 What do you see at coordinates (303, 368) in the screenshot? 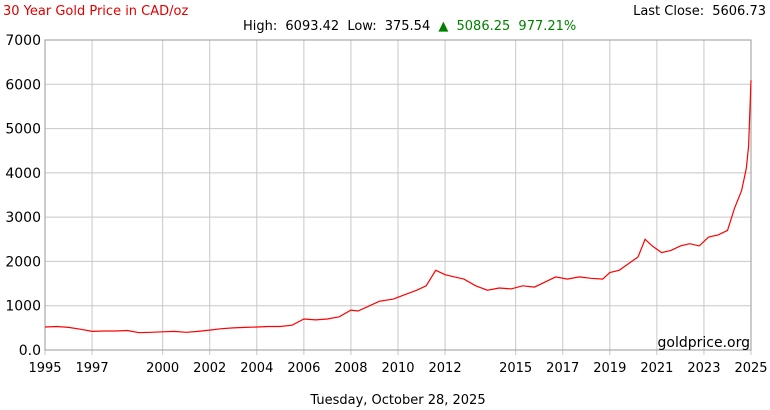
I see `x-tick-label: 2006` at bounding box center [303, 368].